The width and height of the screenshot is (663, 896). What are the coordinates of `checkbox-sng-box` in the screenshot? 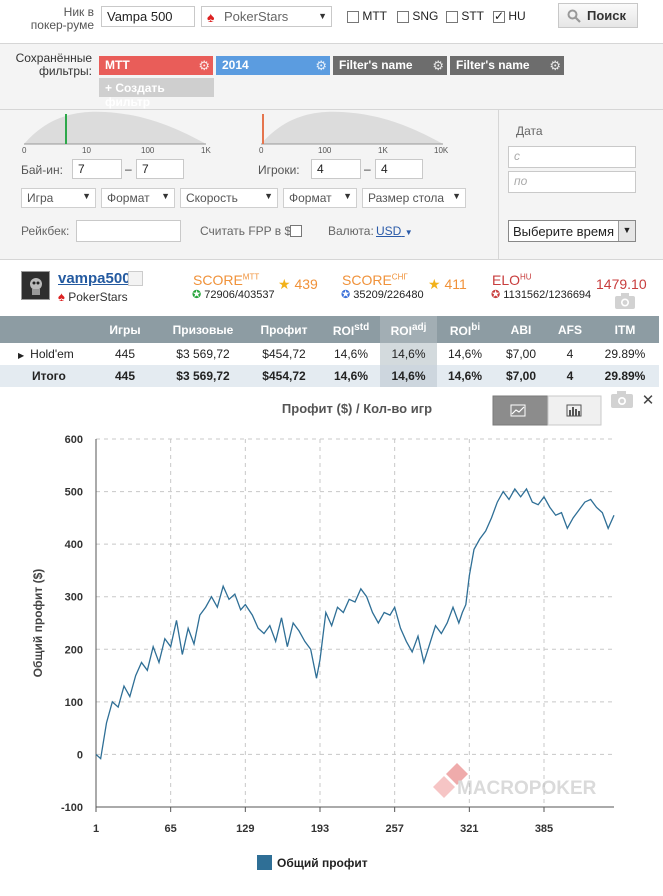 It's located at (403, 16).